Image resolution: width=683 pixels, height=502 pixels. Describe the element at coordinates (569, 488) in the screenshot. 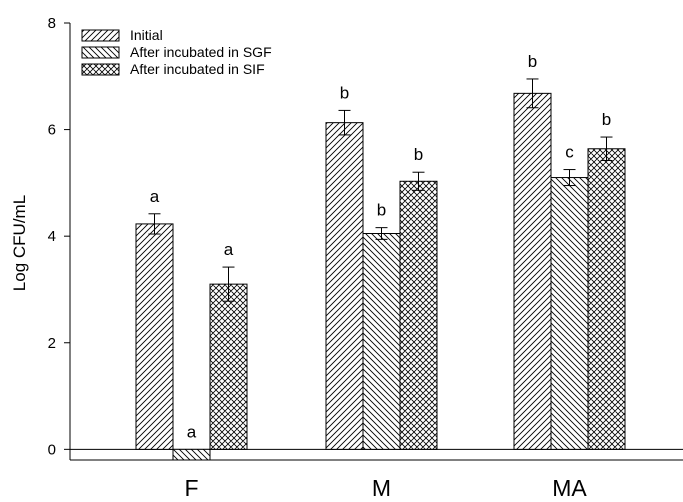

I see `x-tick-label-ma: MA` at that location.